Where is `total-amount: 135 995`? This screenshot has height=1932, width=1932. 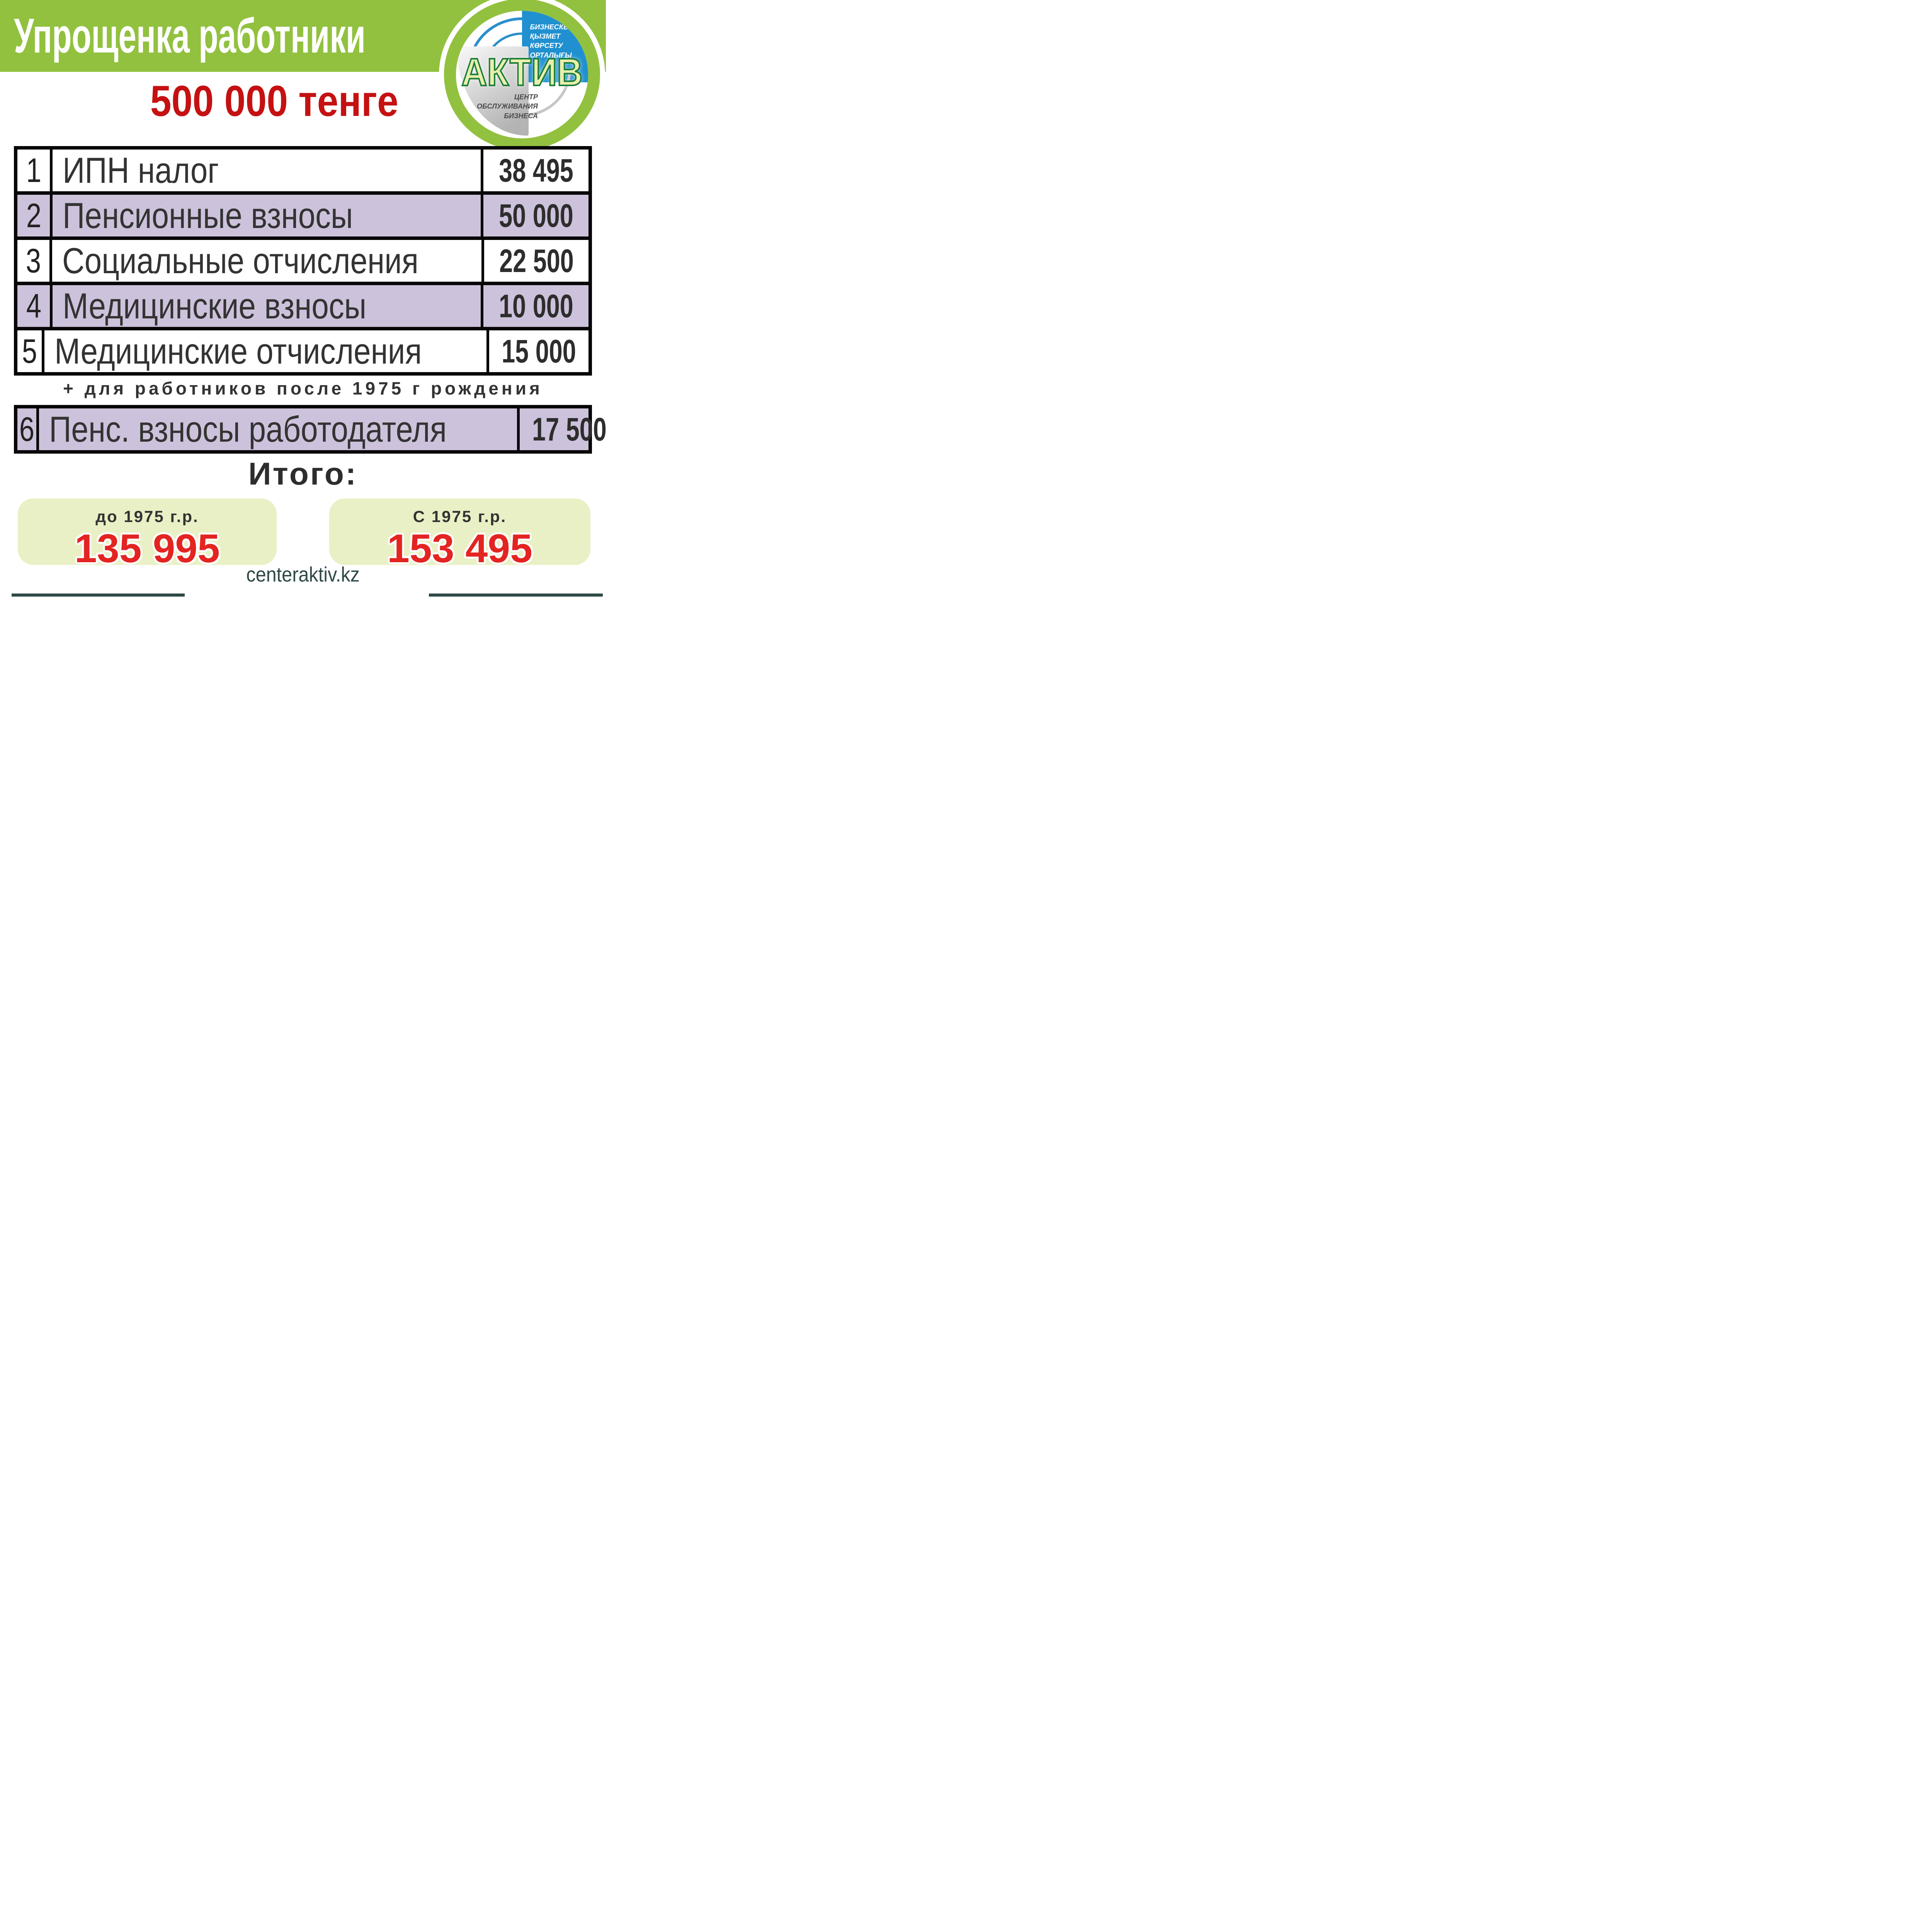
total-amount: 135 995 is located at coordinates (147, 549).